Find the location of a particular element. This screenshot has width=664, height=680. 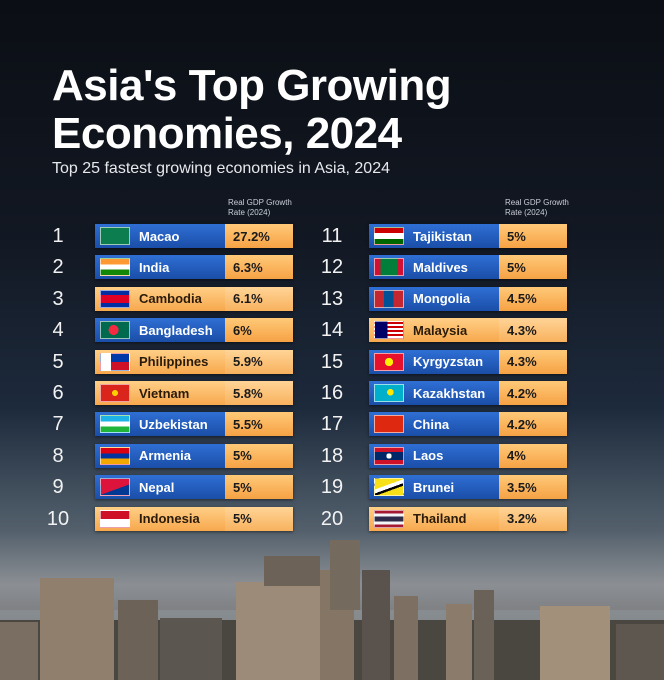

country-name: Macao is located at coordinates (159, 236).